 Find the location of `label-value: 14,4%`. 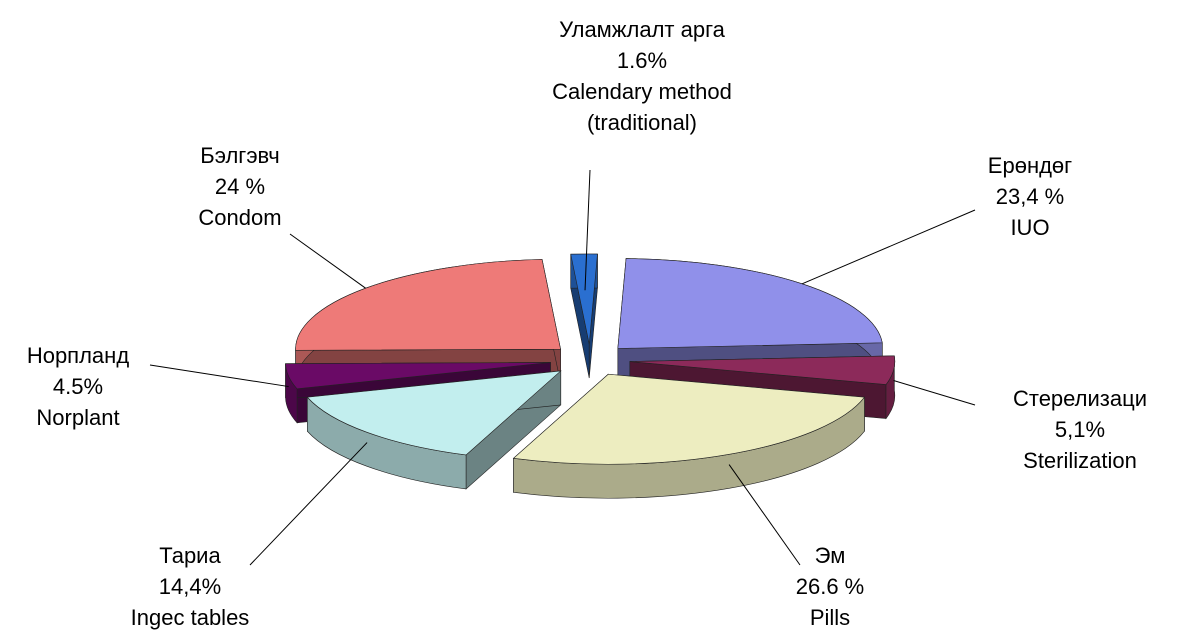

label-value: 14,4% is located at coordinates (190, 586).